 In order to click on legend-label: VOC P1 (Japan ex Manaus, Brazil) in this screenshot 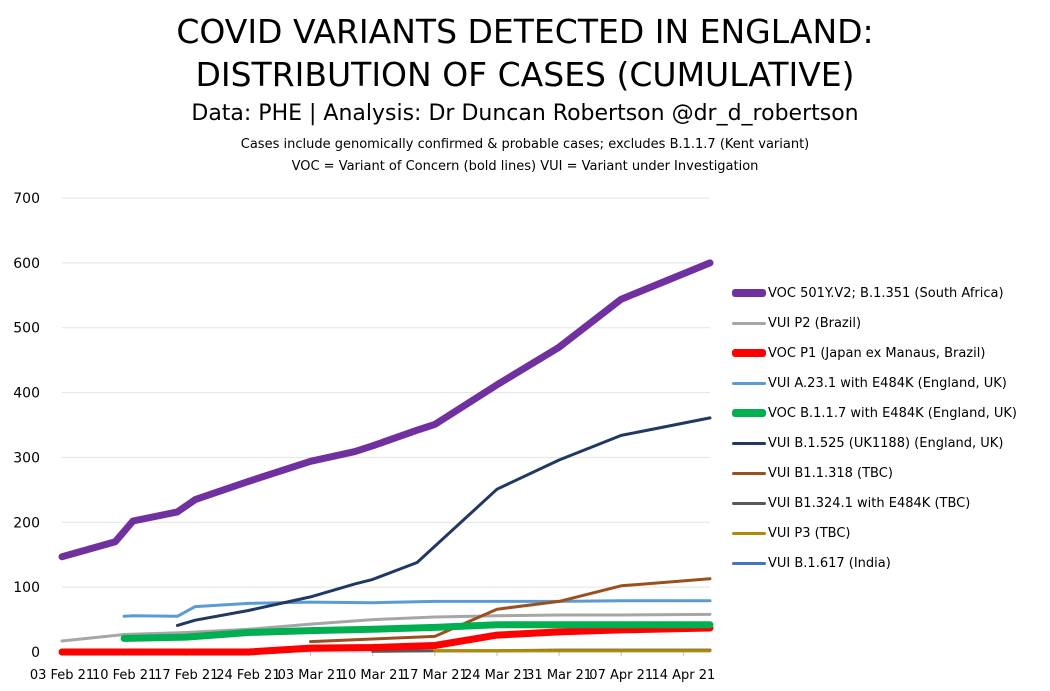, I will do `click(877, 353)`.